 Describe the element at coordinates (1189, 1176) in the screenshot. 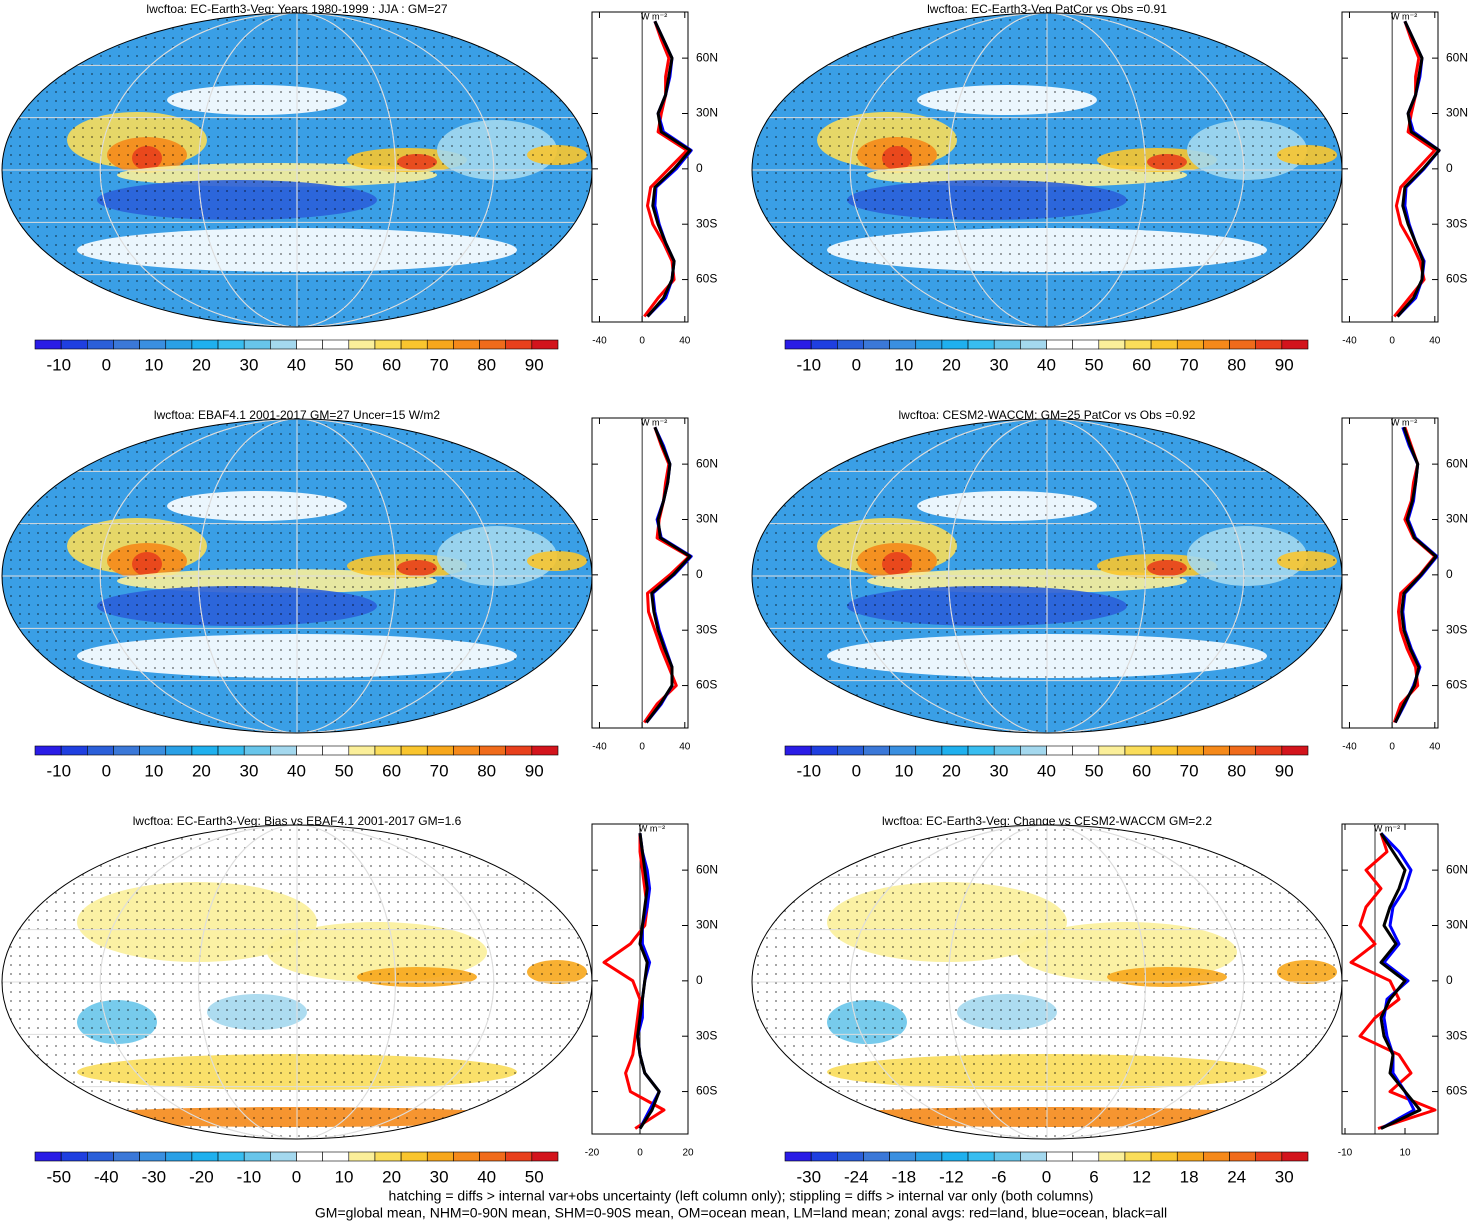

I see `colorbar-tick-label: 18` at that location.